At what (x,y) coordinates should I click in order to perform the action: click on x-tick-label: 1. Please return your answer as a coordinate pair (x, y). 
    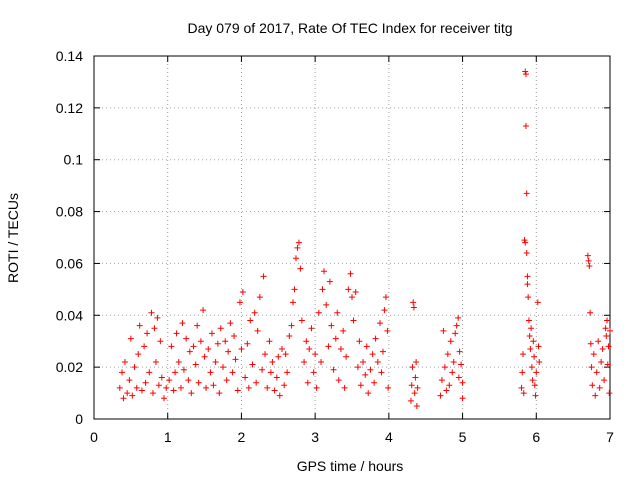
    Looking at the image, I should click on (168, 437).